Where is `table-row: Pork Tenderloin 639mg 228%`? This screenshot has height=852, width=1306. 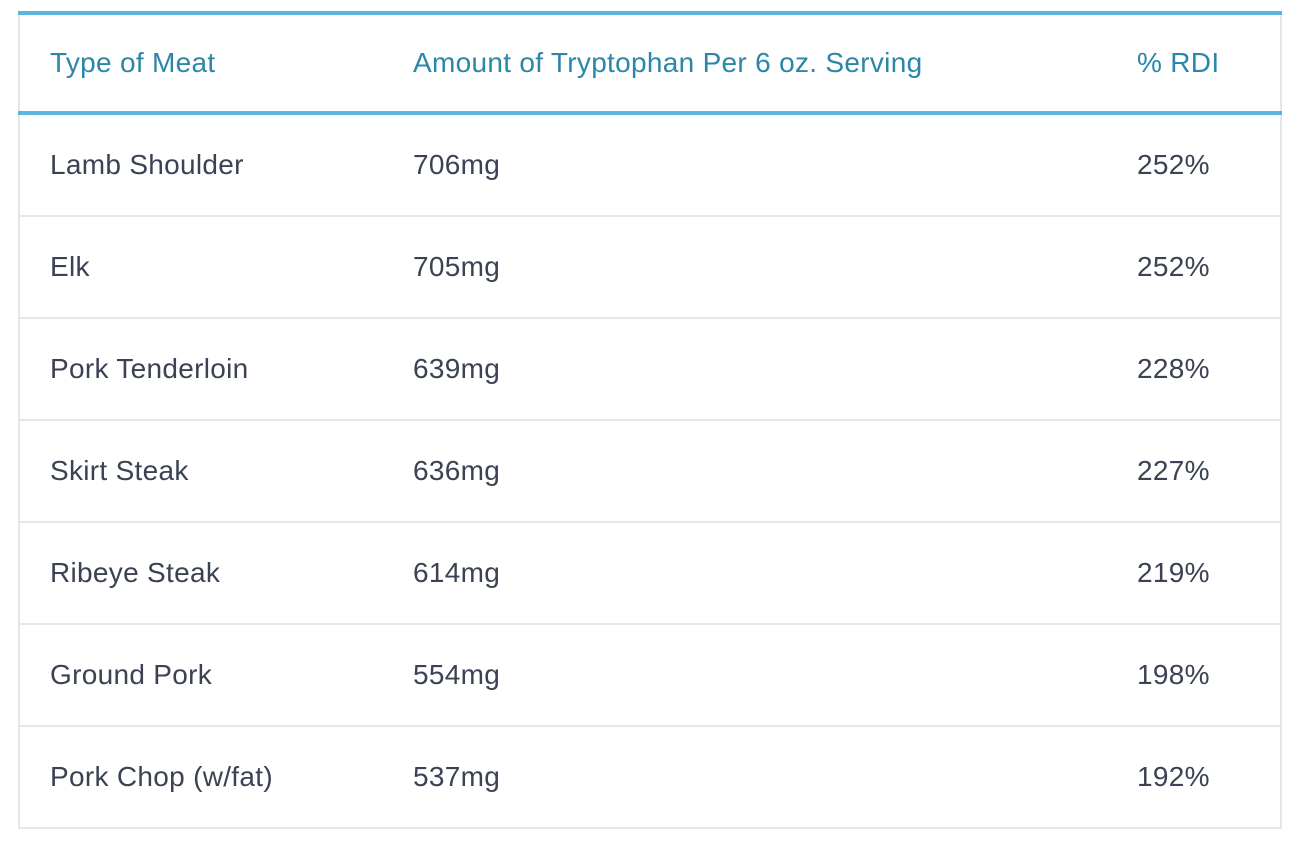
table-row: Pork Tenderloin 639mg 228% is located at coordinates (650, 369).